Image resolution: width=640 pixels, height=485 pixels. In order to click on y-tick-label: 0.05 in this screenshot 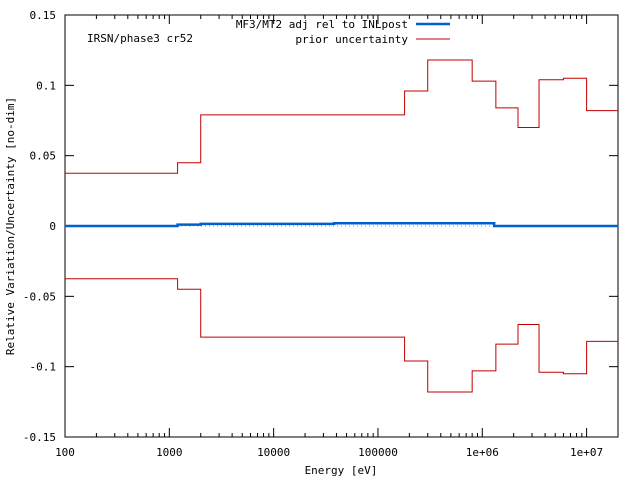, I will do `click(43, 156)`.